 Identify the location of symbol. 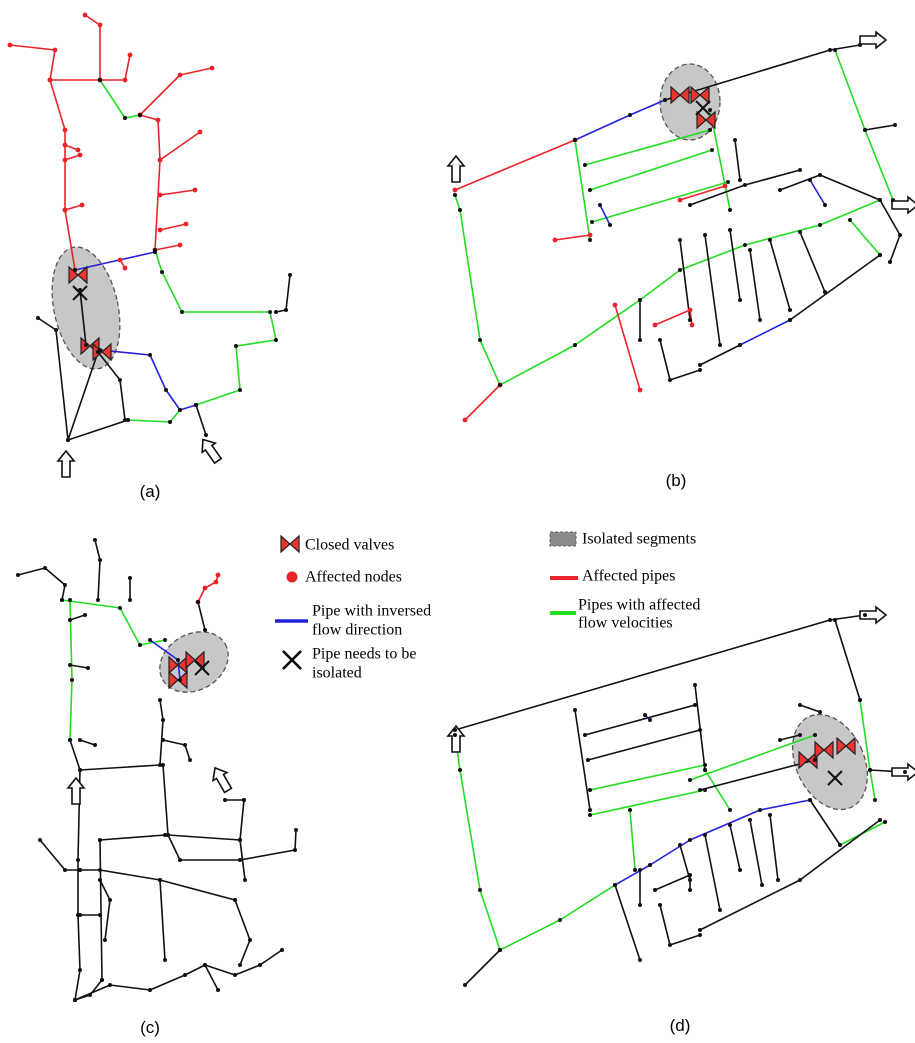
(210, 450).